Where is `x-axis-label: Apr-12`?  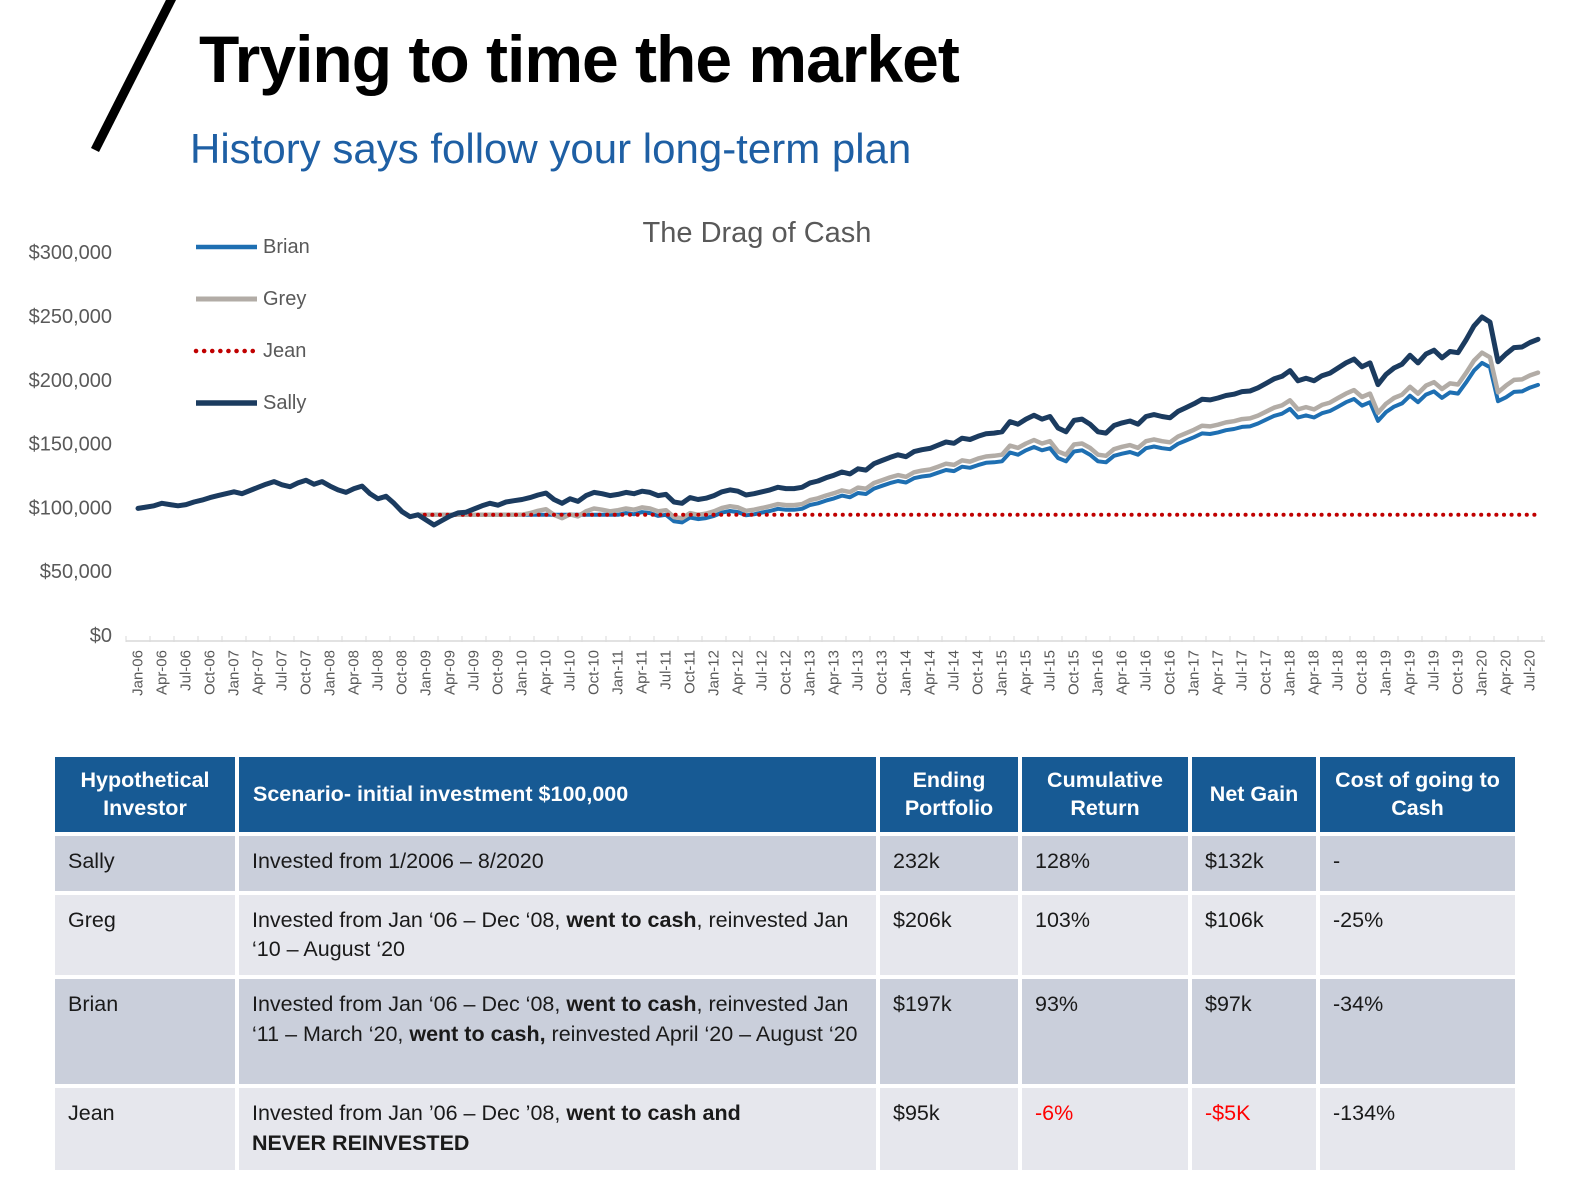
x-axis-label: Apr-12 is located at coordinates (738, 672).